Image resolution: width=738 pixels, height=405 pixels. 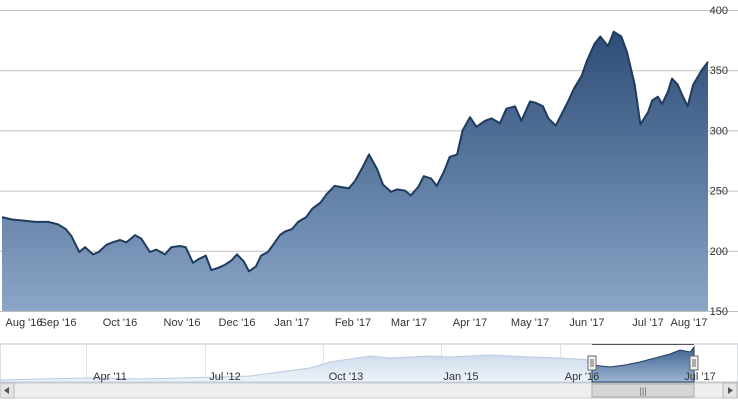 I want to click on navigator-scrollbar: |||, so click(x=369, y=390).